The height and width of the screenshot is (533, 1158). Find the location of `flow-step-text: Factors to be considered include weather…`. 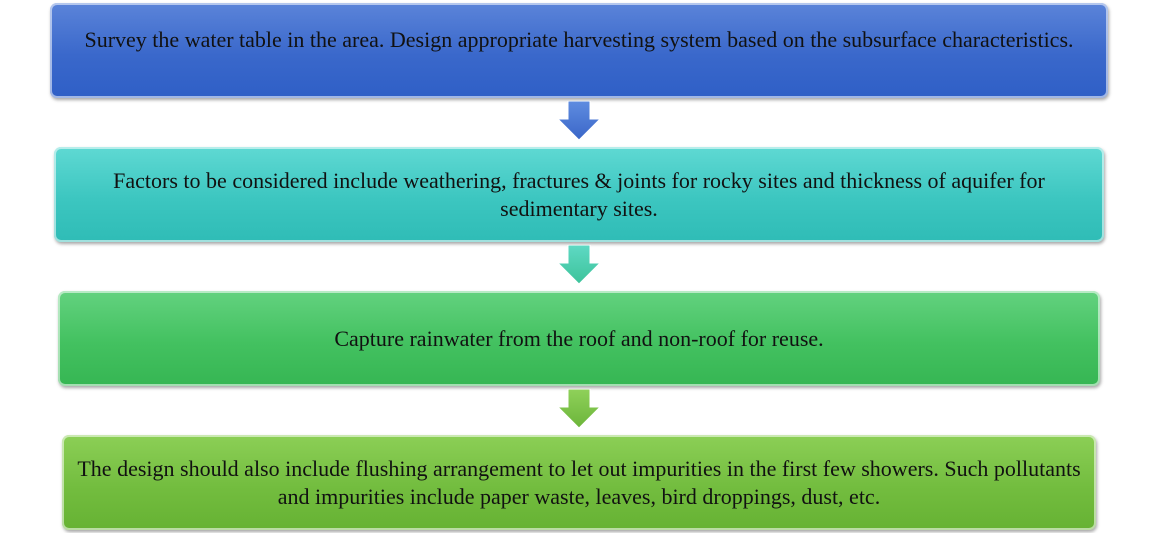

flow-step-text: Factors to be considered include weather… is located at coordinates (579, 194).